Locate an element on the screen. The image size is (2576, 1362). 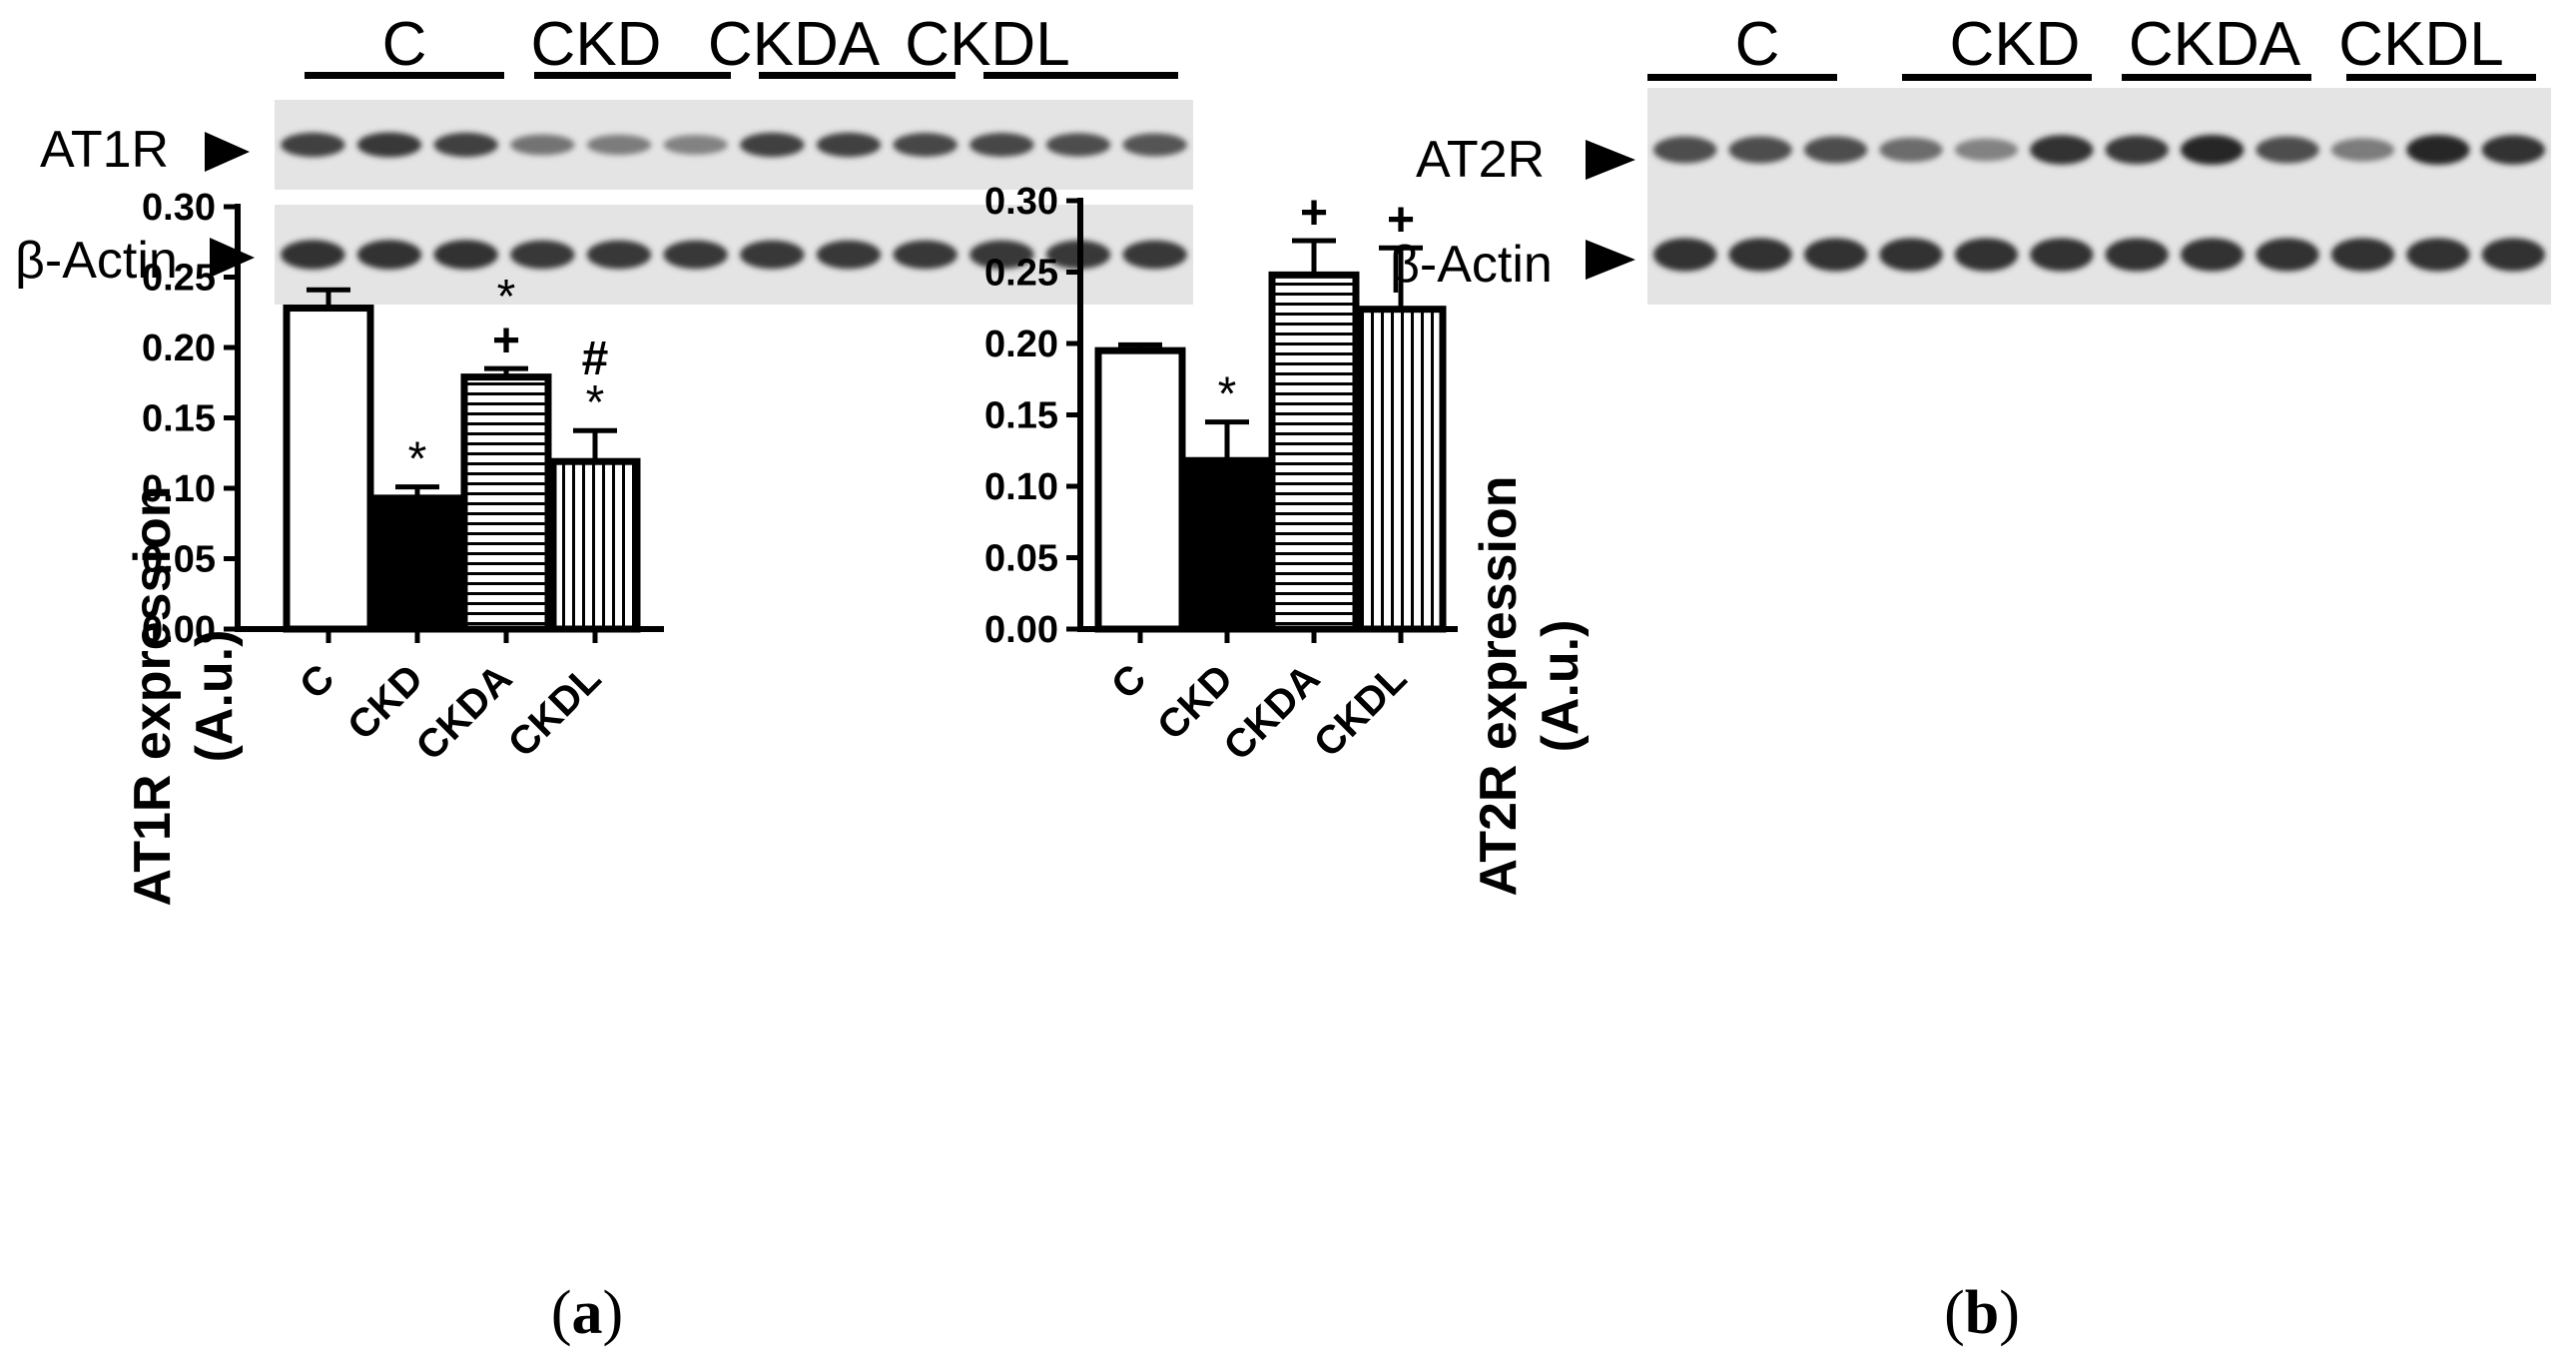
blot-a: C CKD CKDA CKDL AT1R β-Actin is located at coordinates (604, 157).